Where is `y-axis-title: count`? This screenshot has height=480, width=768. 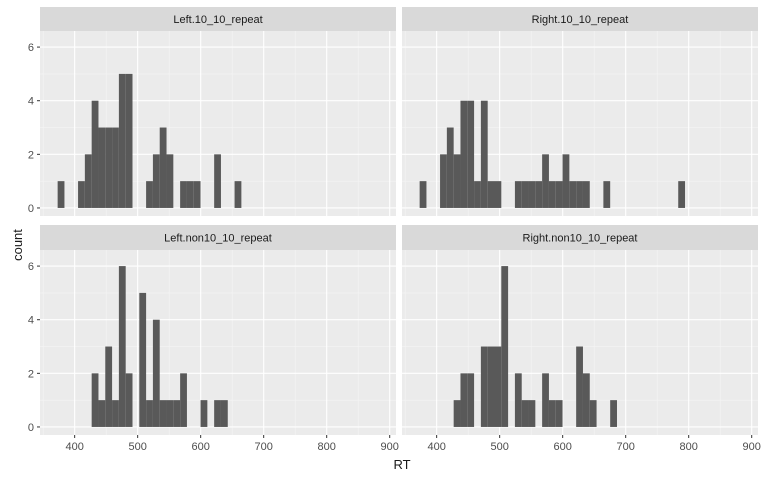 y-axis-title: count is located at coordinates (17, 245).